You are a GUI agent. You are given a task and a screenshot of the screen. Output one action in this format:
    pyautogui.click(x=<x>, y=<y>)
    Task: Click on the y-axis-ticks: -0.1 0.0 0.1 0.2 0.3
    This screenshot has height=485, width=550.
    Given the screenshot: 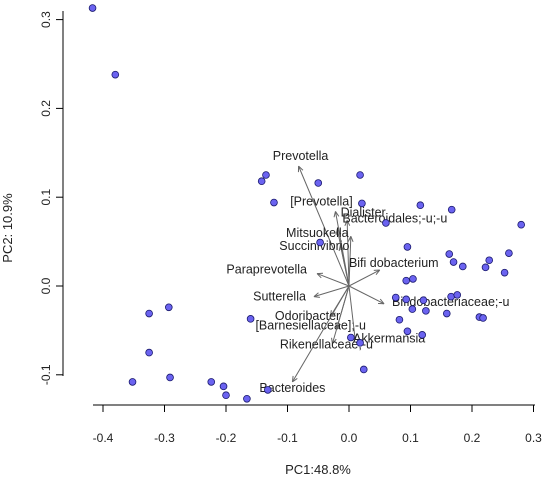 What is the action you would take?
    pyautogui.click(x=51, y=198)
    